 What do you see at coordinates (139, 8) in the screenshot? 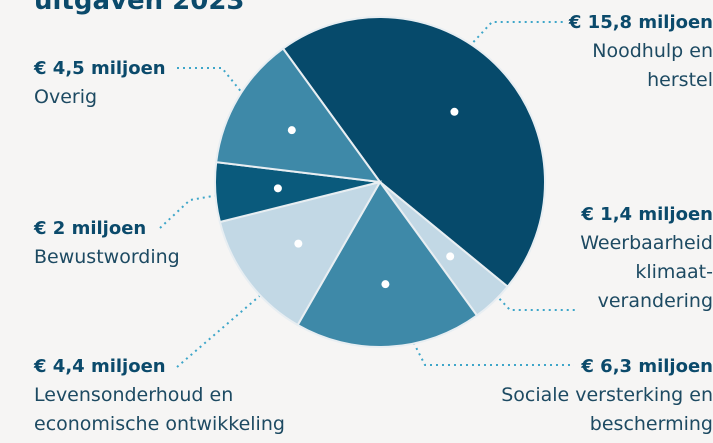
I see `chart-title: uitgaven 2023` at bounding box center [139, 8].